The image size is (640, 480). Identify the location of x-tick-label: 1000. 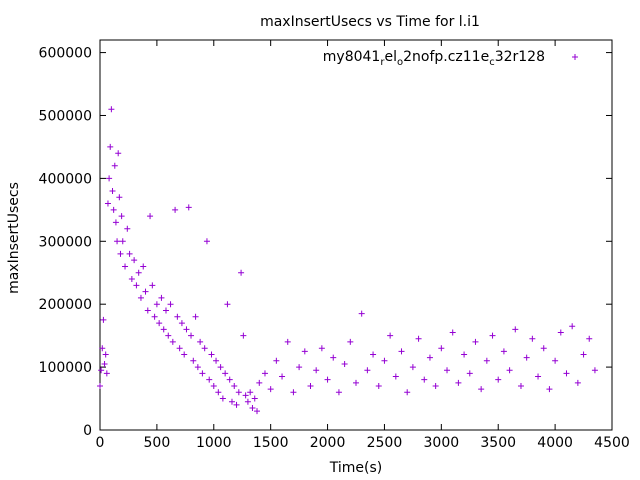
(214, 443).